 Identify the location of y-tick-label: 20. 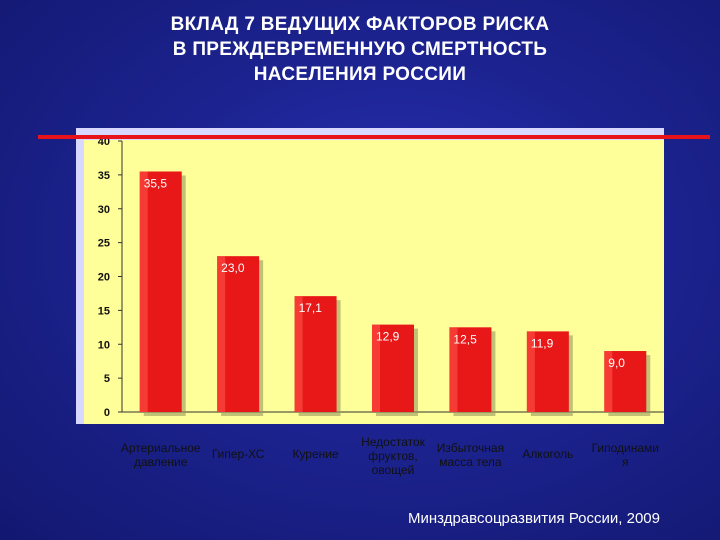
(104, 278).